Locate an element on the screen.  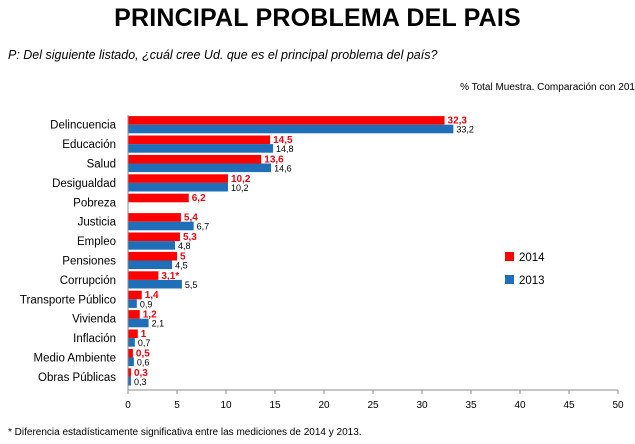
x-tick-label: 15 is located at coordinates (275, 405).